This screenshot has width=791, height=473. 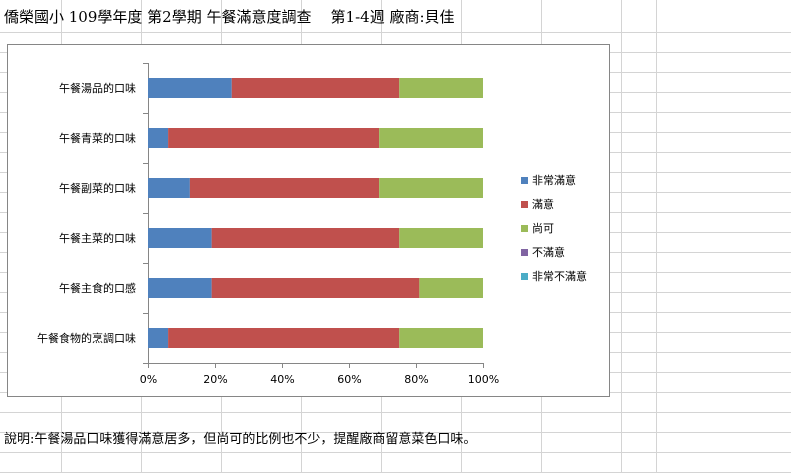 I want to click on category-label: 午餐副菜的口味, so click(x=97, y=188).